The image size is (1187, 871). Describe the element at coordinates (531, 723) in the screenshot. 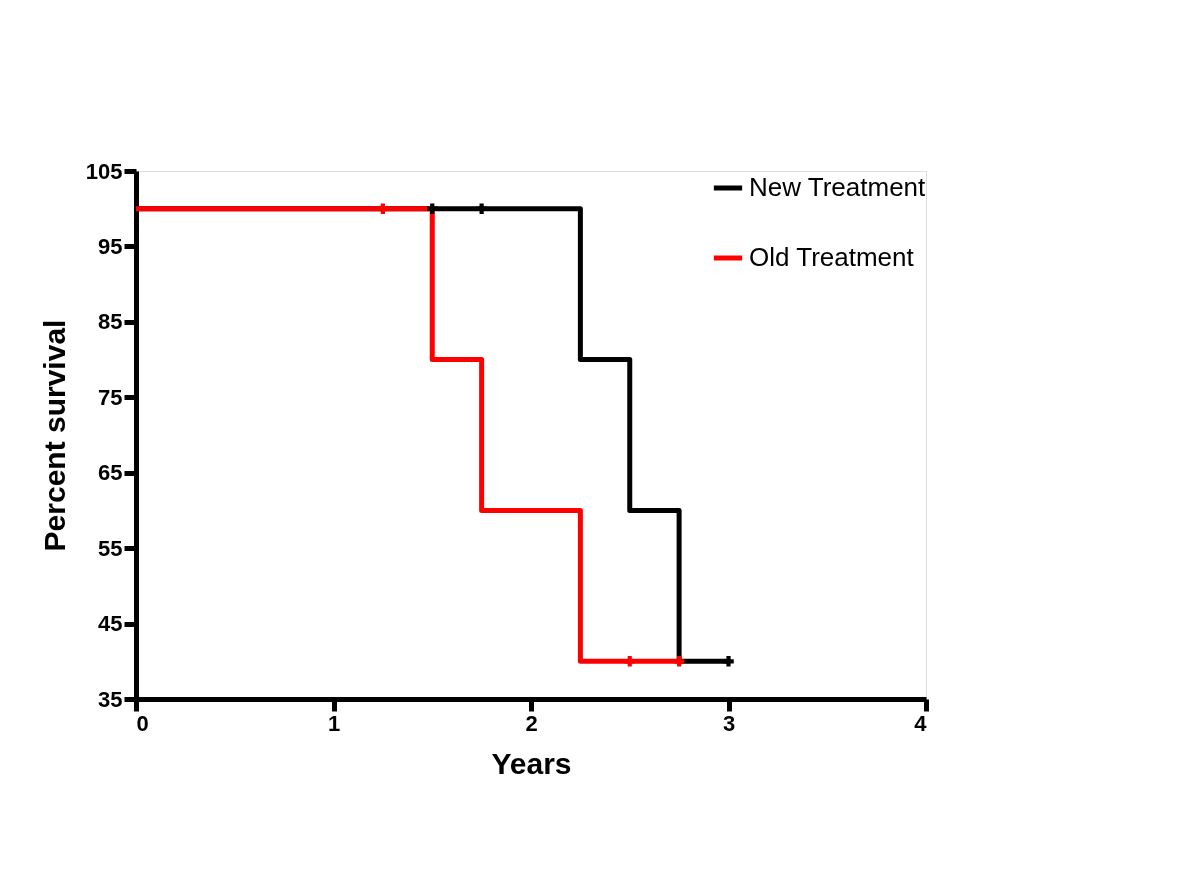

I see `x-tick-label: 2` at that location.